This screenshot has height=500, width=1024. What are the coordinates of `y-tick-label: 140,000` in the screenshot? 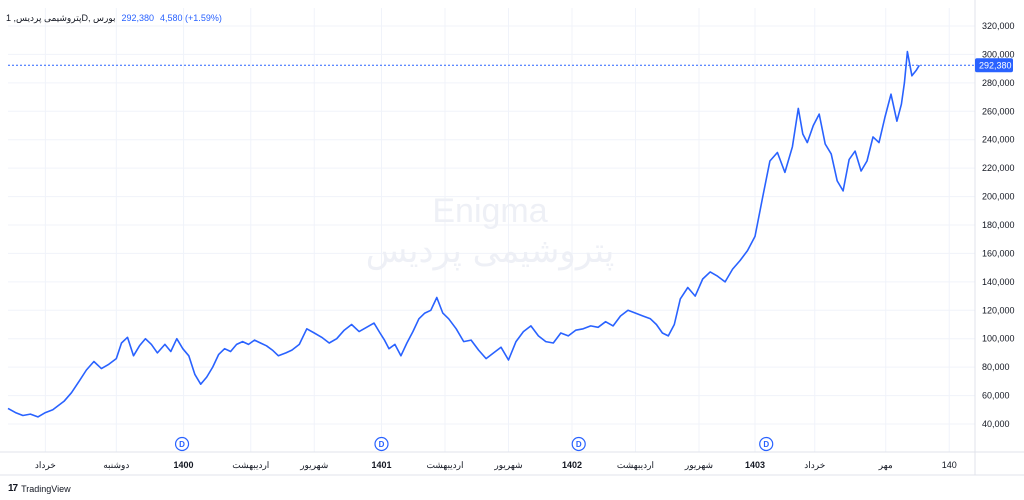 It's located at (998, 282).